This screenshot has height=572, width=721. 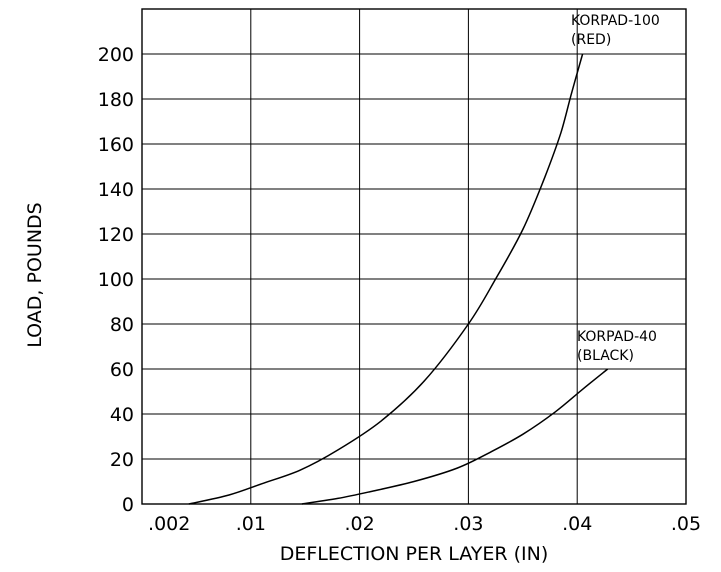 I want to click on x-tick-label: .03, so click(x=468, y=524).